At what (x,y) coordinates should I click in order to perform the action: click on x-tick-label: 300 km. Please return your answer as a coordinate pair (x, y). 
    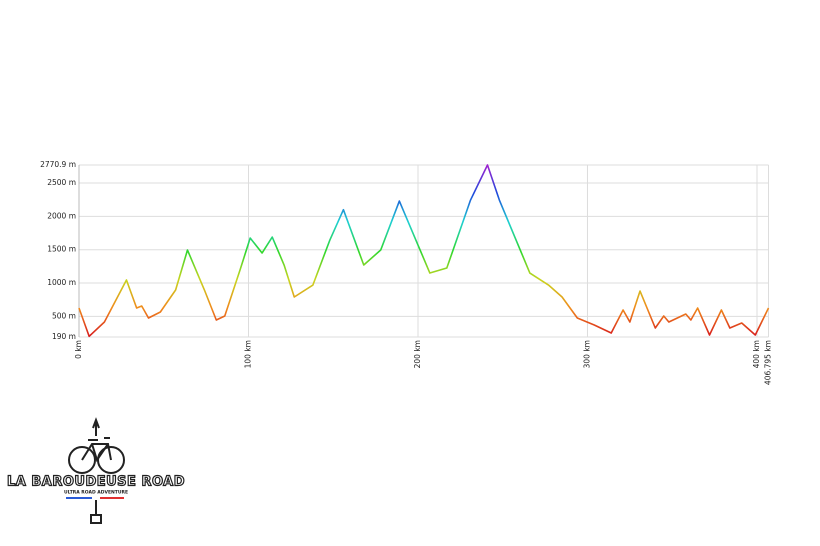
    Looking at the image, I should click on (586, 354).